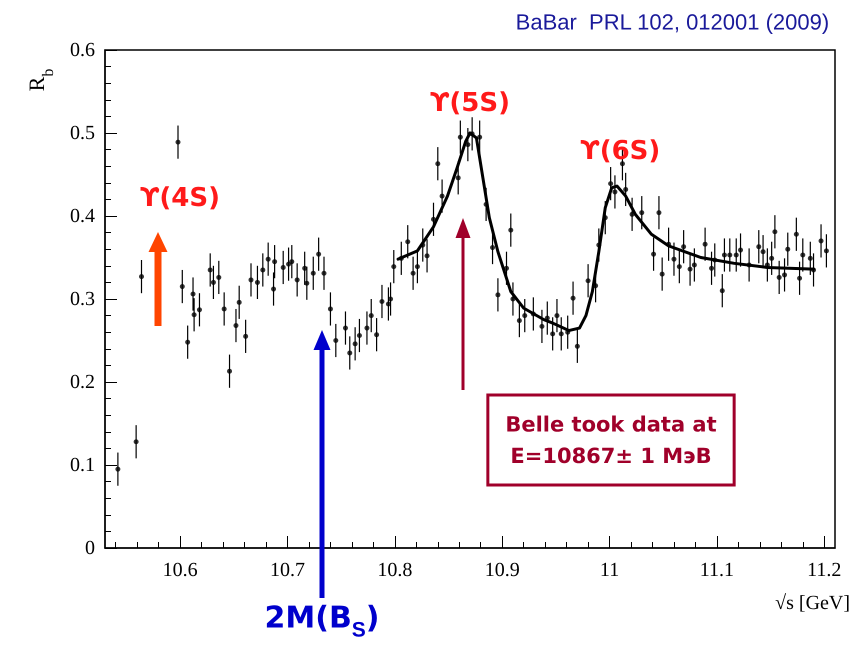  Describe the element at coordinates (180, 570) in the screenshot. I see `x-tick-label: 10.6` at that location.